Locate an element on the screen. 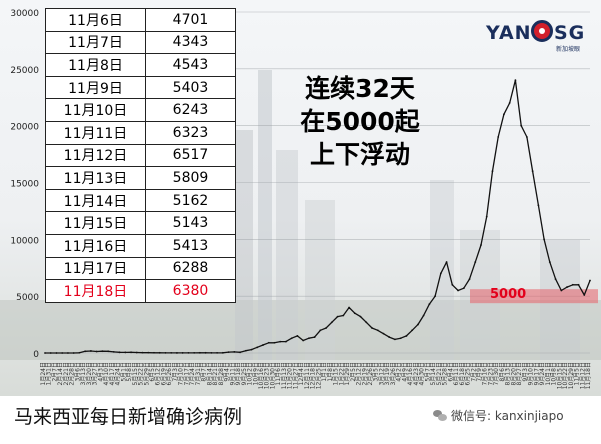  x-tick-label: 6月11日 is located at coordinates (456, 373).